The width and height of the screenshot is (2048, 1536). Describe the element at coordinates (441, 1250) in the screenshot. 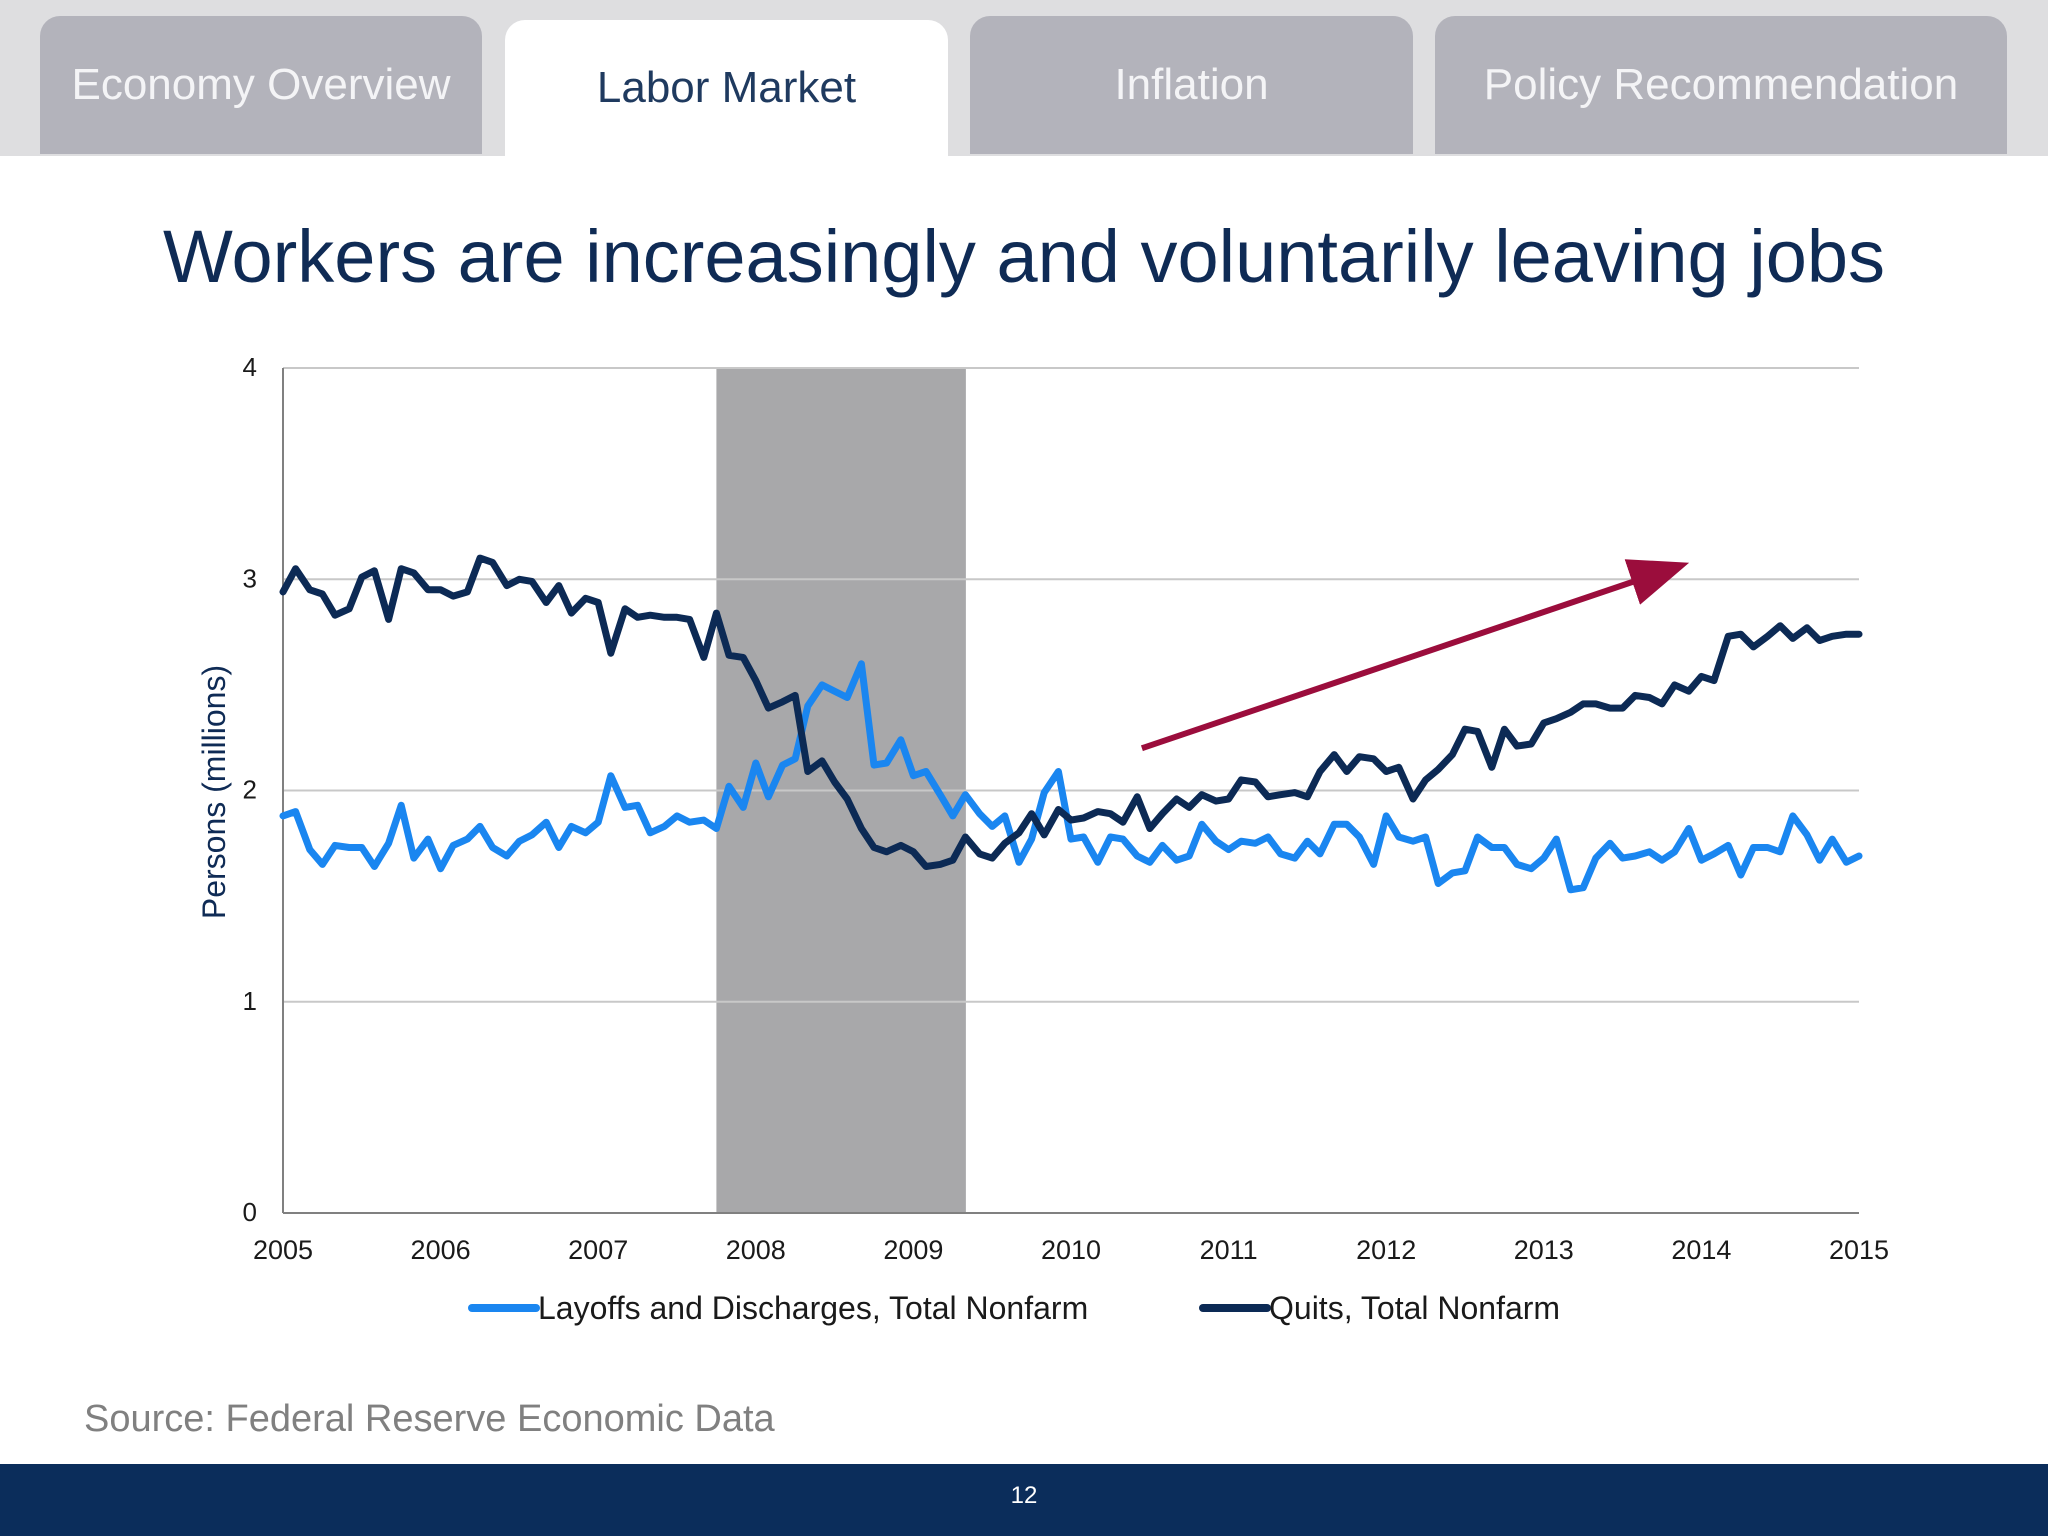

I see `x-tick-label: 2006` at that location.